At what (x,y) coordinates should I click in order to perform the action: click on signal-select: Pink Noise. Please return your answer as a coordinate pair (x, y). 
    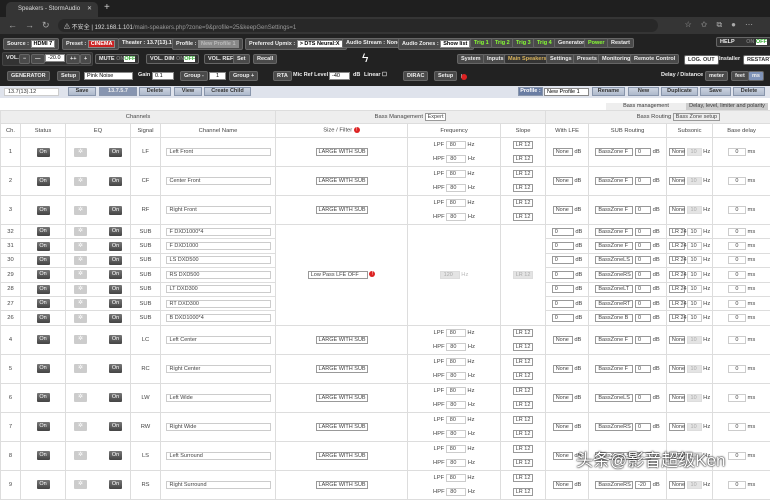
    Looking at the image, I should click on (108, 76).